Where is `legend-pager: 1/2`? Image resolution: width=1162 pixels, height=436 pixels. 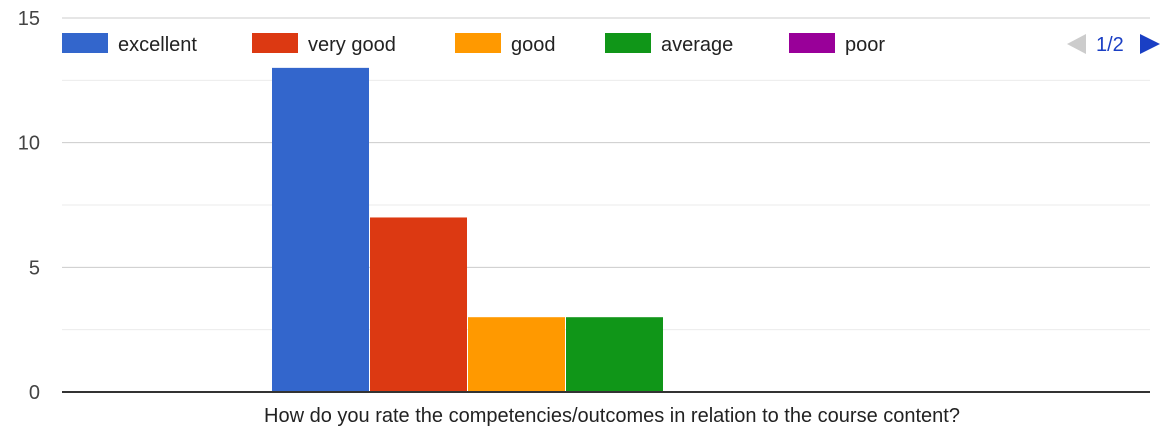 legend-pager: 1/2 is located at coordinates (1113, 45).